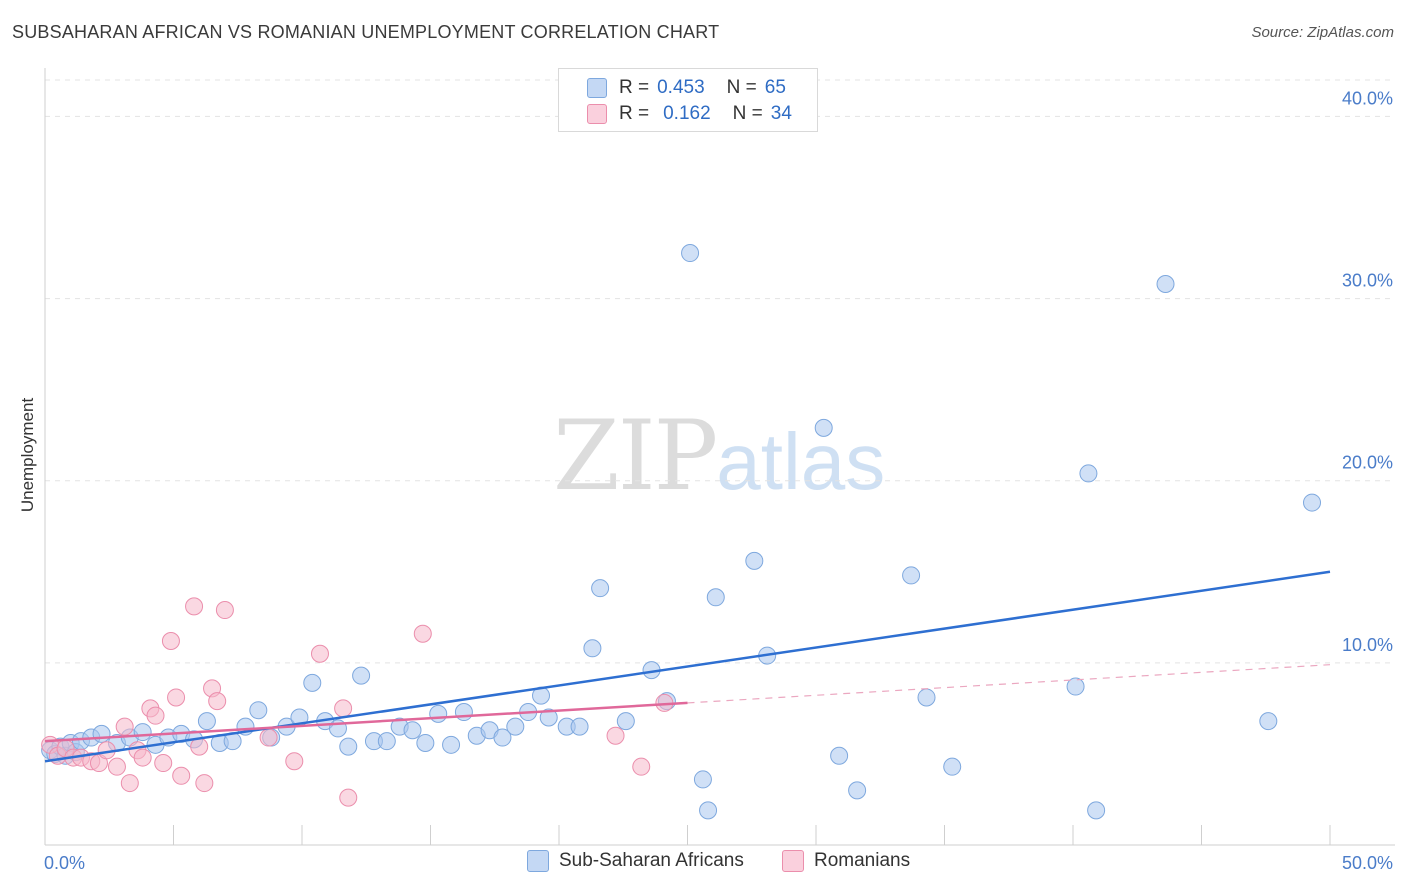 This screenshot has height=892, width=1406. Describe the element at coordinates (801, 461) in the screenshot. I see `watermark-atlas: atlas` at that location.